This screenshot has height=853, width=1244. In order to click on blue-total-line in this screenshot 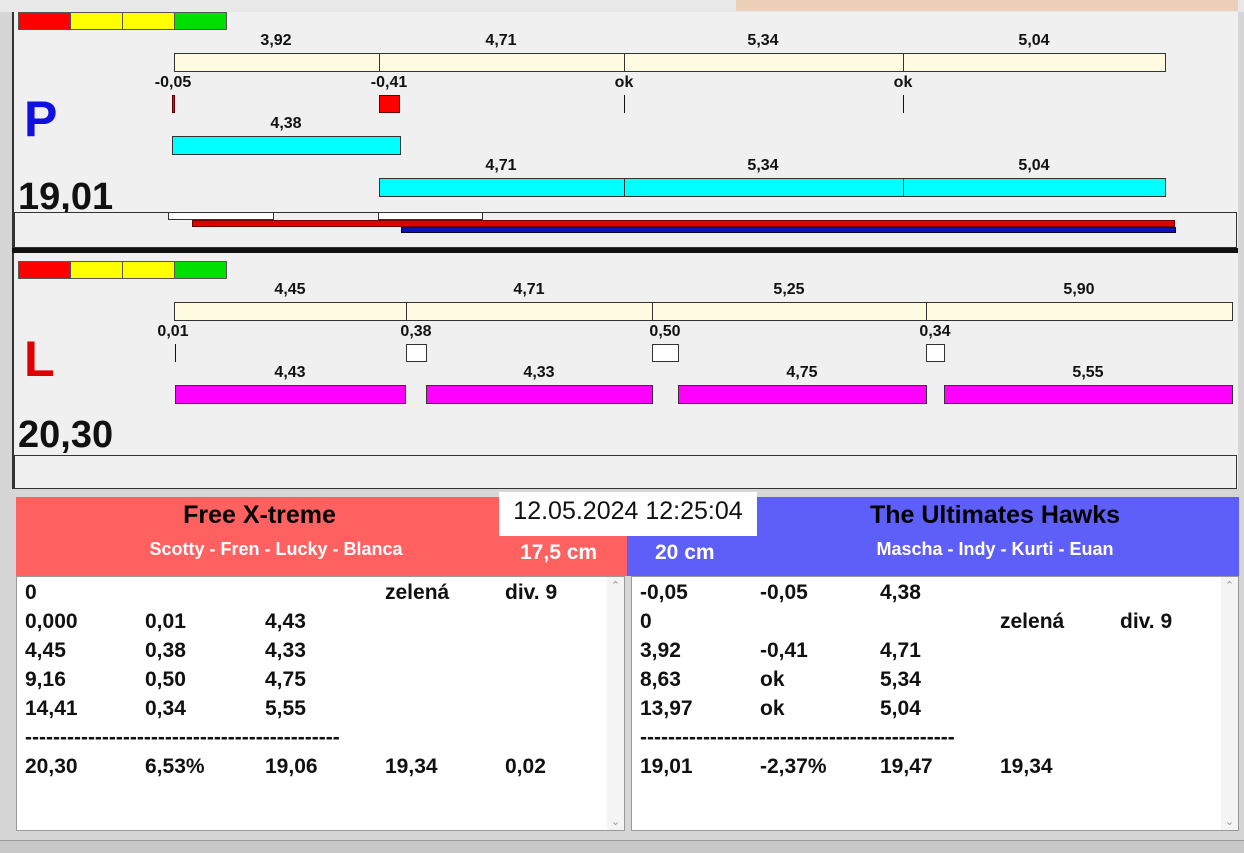, I will do `click(788, 230)`.